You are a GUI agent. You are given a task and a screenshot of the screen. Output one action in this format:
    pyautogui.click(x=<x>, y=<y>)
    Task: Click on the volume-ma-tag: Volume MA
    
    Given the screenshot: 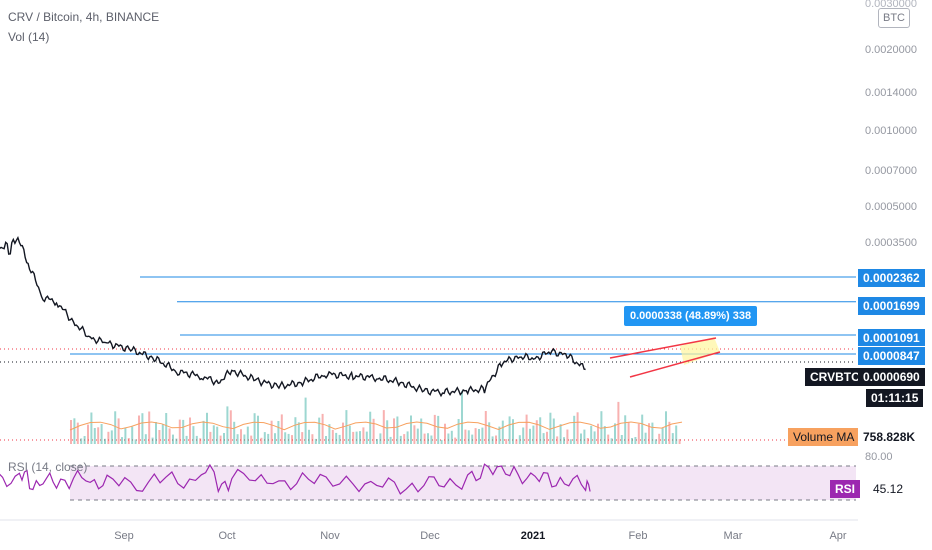 What is the action you would take?
    pyautogui.click(x=824, y=437)
    